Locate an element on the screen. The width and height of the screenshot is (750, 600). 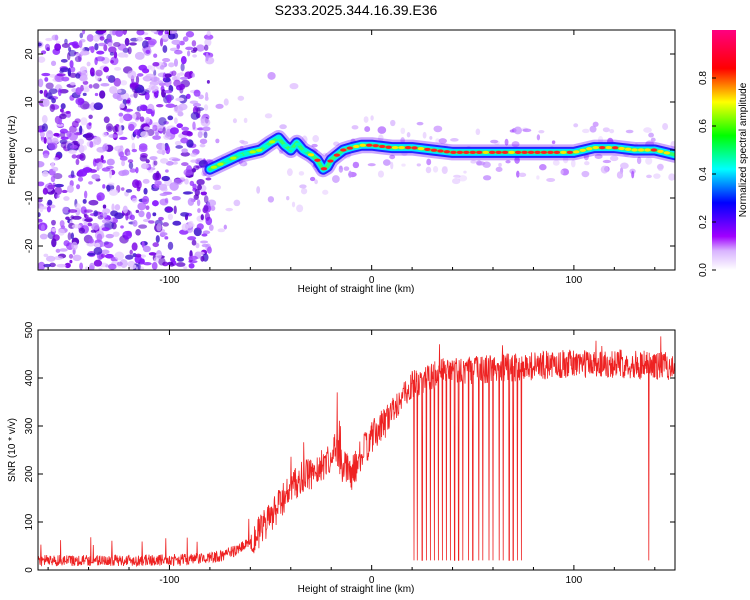
x-tick-label: 0 is located at coordinates (372, 280).